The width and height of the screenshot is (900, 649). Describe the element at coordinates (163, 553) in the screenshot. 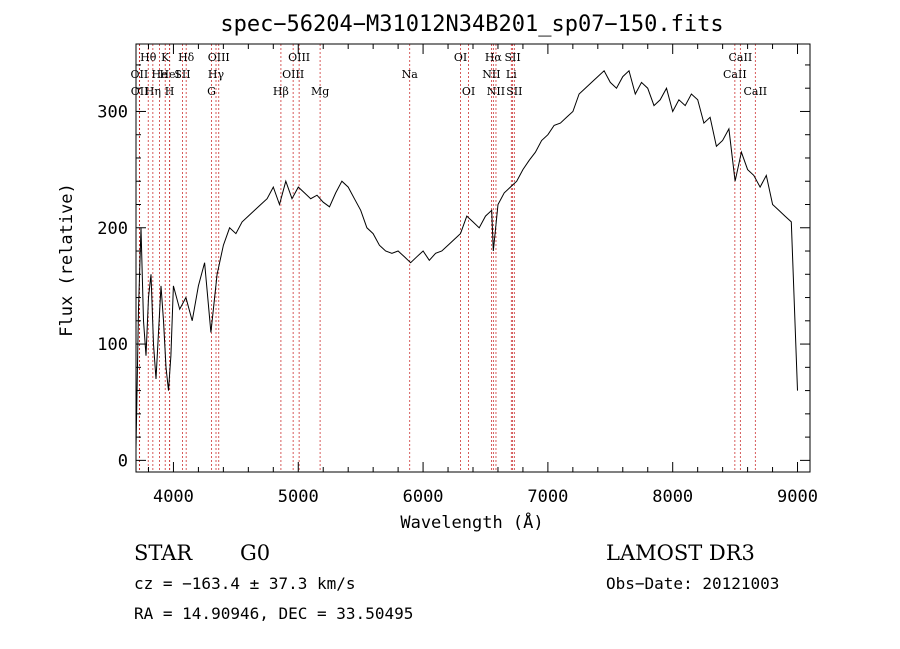

I see `object-class: STAR` at that location.